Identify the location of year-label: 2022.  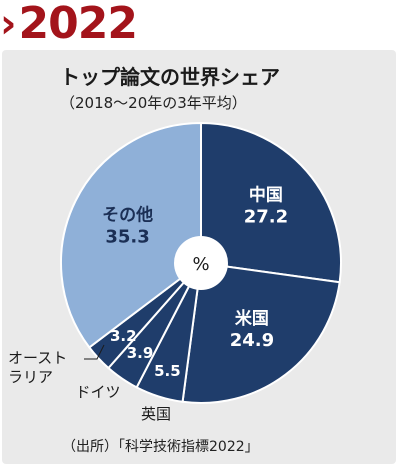
(77, 24).